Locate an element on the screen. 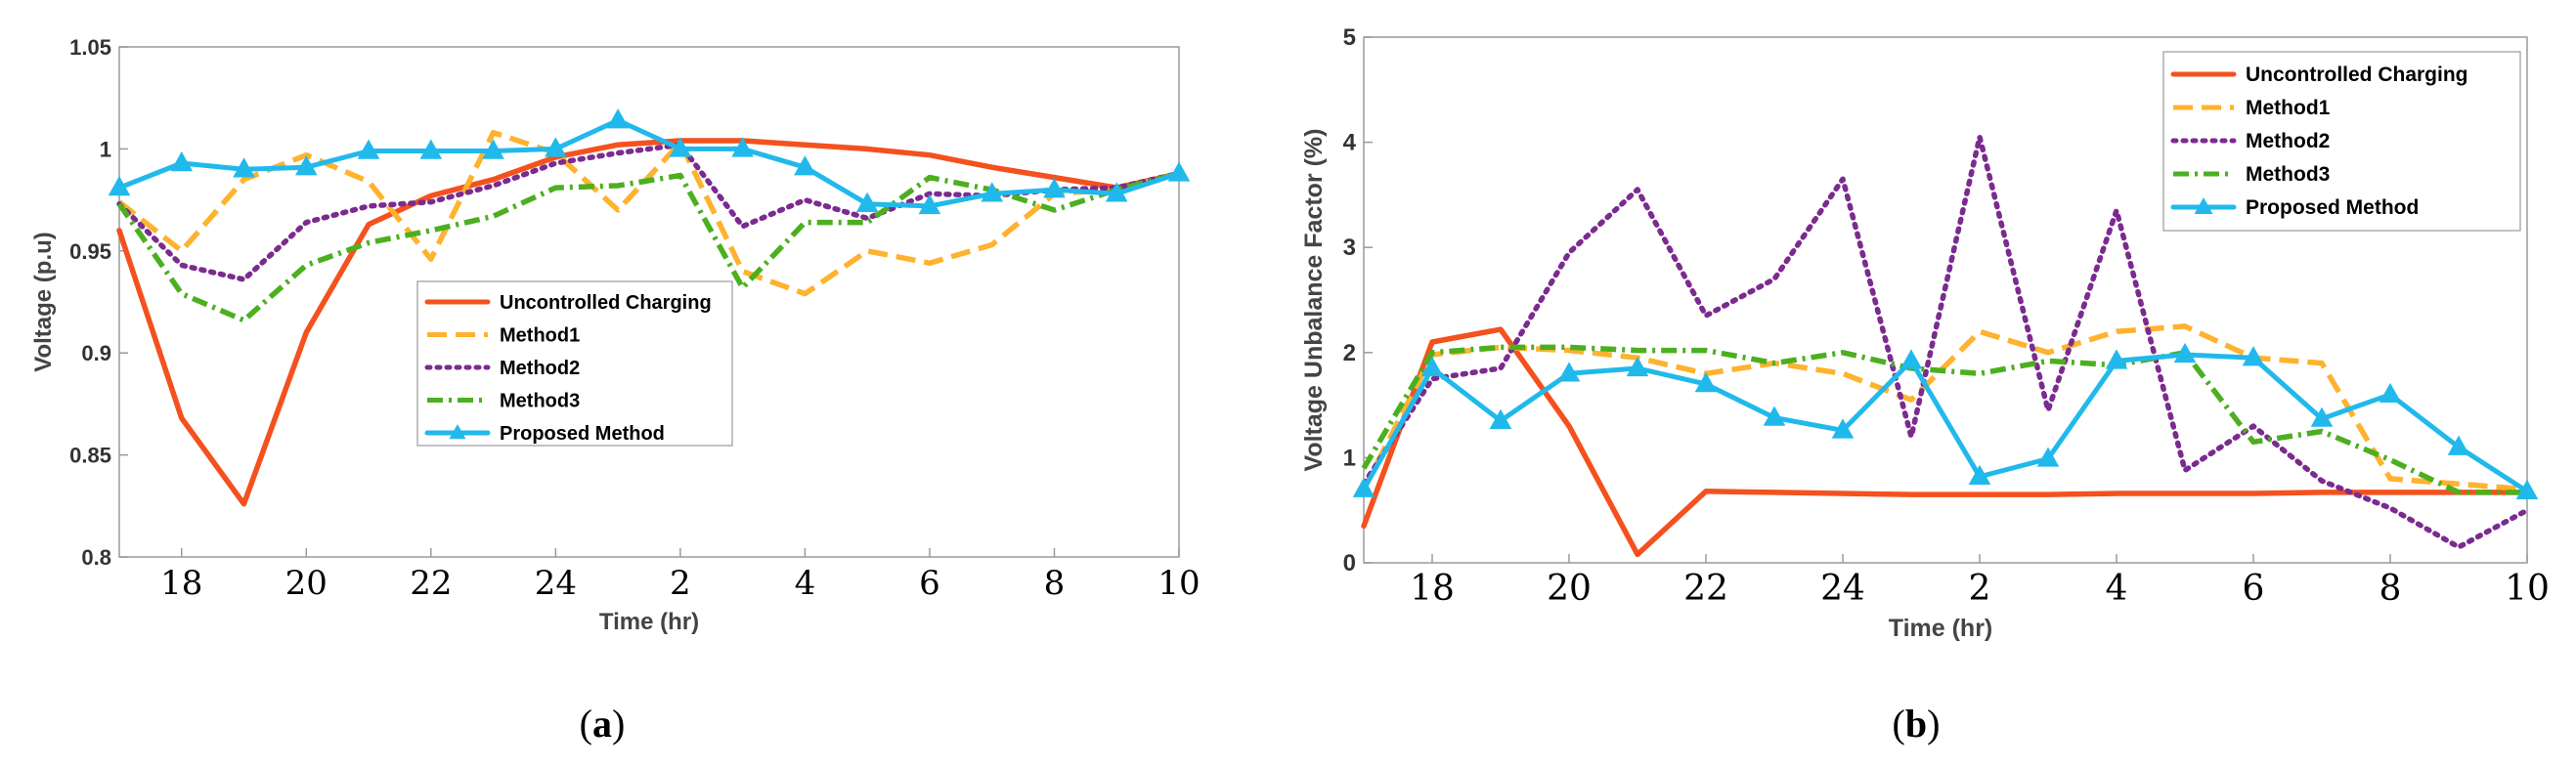  panel-b-ytick-label: 3 is located at coordinates (1349, 248).